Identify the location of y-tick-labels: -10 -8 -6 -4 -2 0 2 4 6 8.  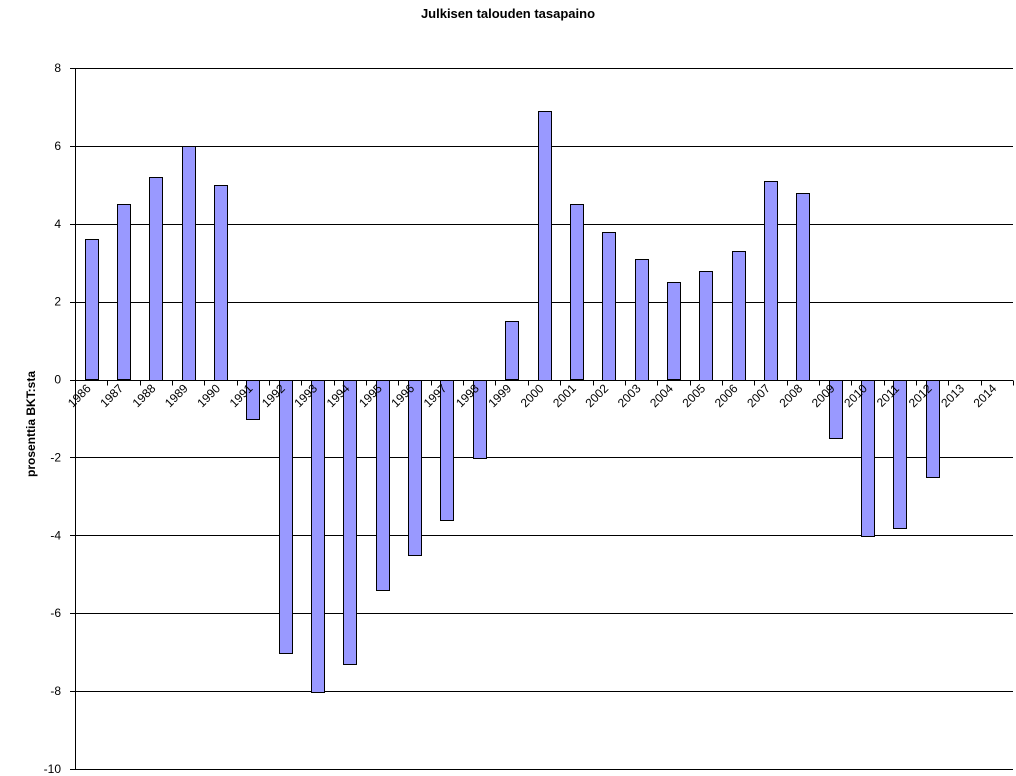
(59, 418).